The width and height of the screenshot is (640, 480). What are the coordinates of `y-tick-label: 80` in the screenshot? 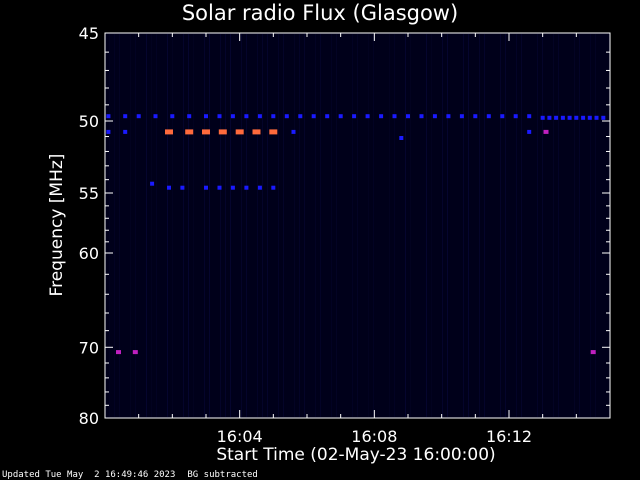 It's located at (89, 418).